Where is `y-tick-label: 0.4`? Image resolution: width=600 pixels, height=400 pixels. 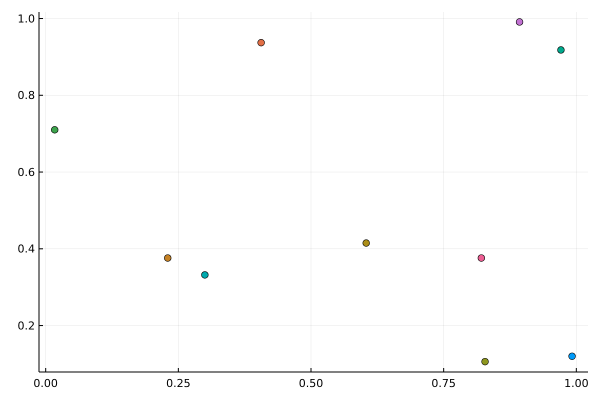 y-tick-label: 0.4 is located at coordinates (26, 249).